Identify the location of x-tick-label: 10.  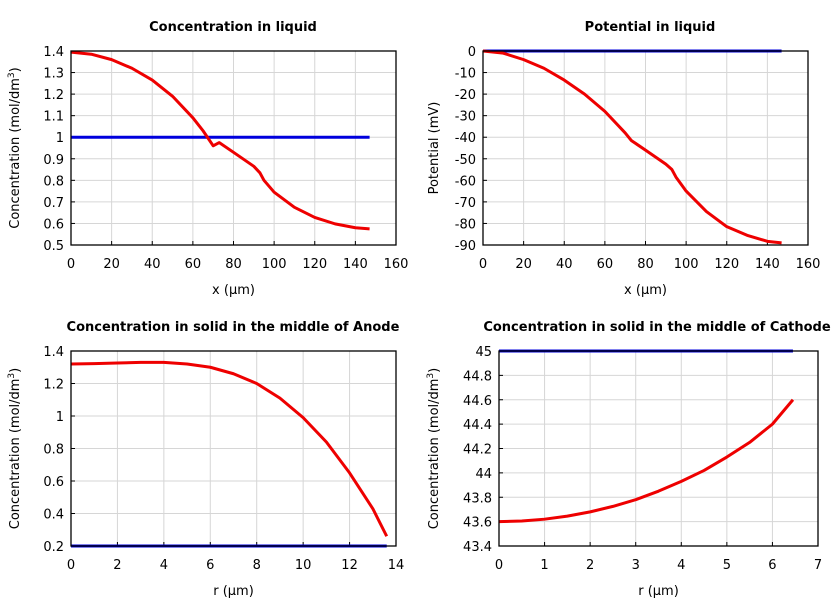
(303, 565).